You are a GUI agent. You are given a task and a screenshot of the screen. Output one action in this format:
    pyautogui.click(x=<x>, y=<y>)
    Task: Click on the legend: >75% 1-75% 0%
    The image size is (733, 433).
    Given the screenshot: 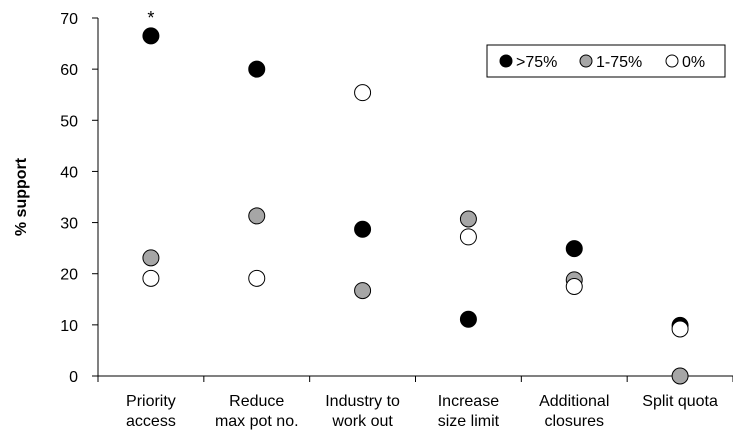 What is the action you would take?
    pyautogui.click(x=606, y=61)
    